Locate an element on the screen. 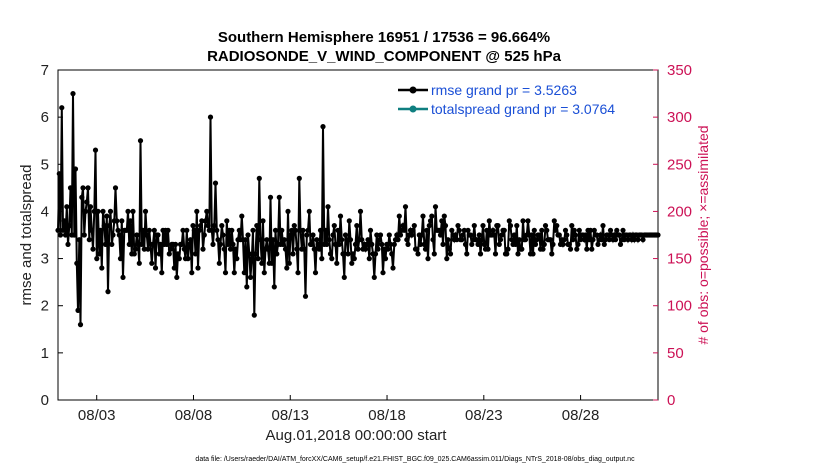 The width and height of the screenshot is (830, 470). y-tick-label: 0 is located at coordinates (45, 400).